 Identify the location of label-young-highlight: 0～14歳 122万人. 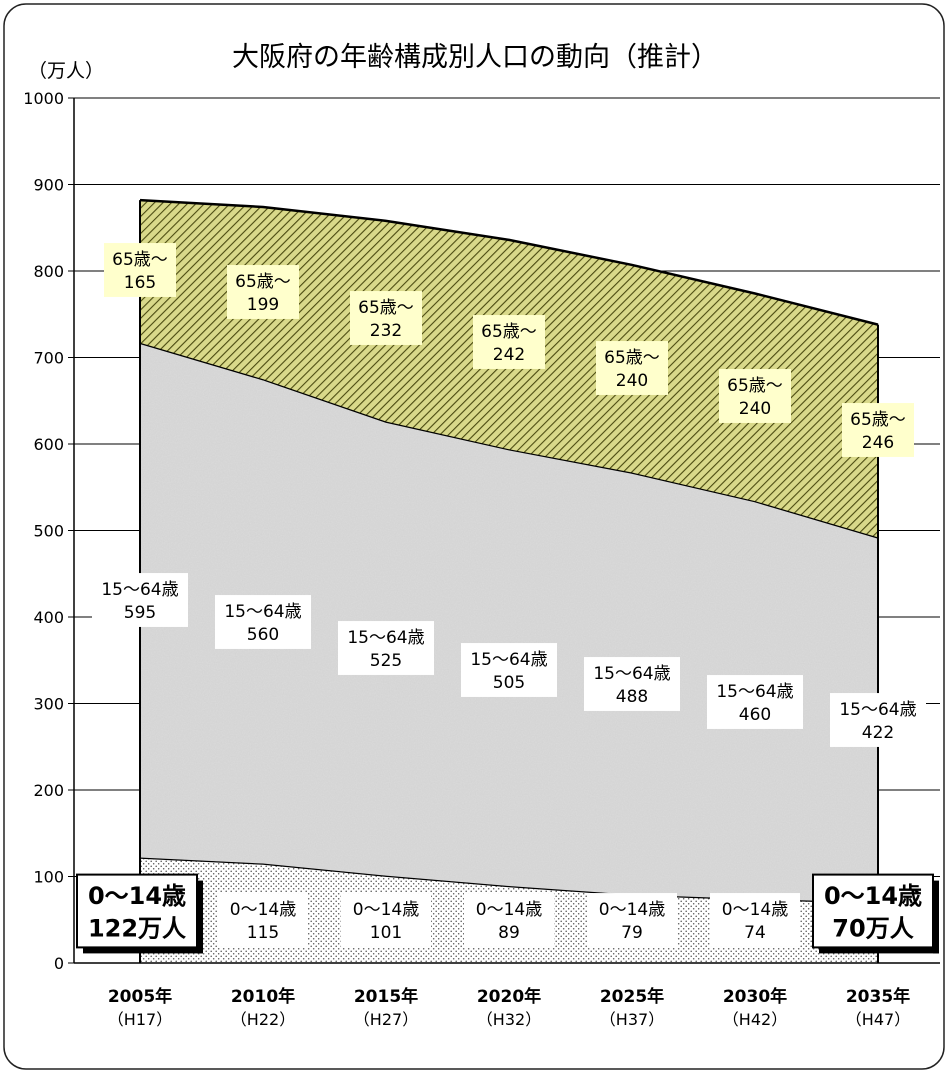
(139, 913).